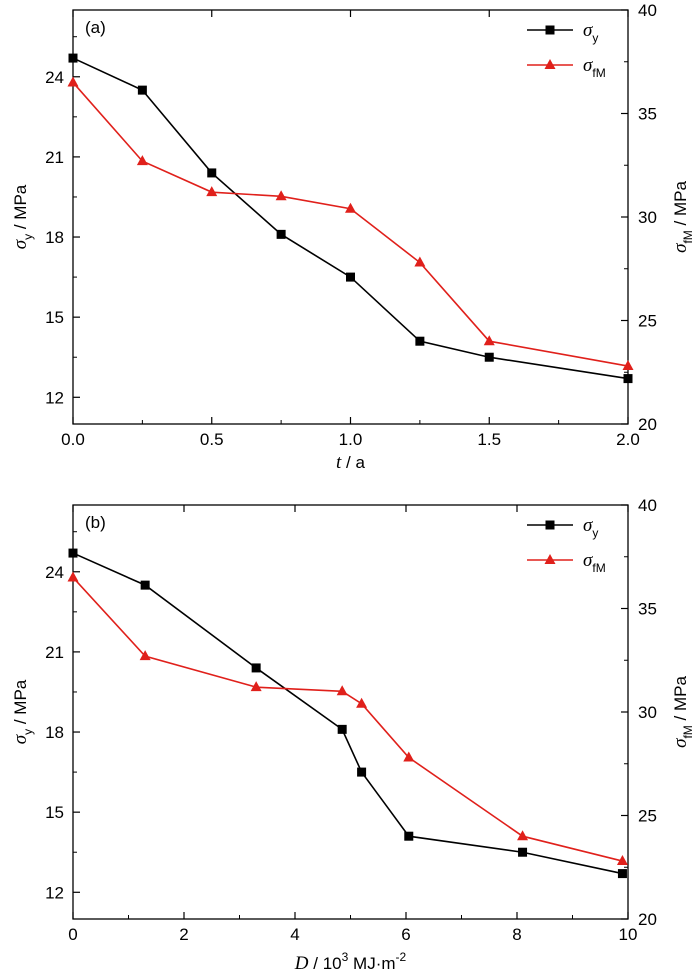 The image size is (700, 979). Describe the element at coordinates (350, 962) in the screenshot. I see `x-axis-label: D / 103 MJ·m-2` at that location.